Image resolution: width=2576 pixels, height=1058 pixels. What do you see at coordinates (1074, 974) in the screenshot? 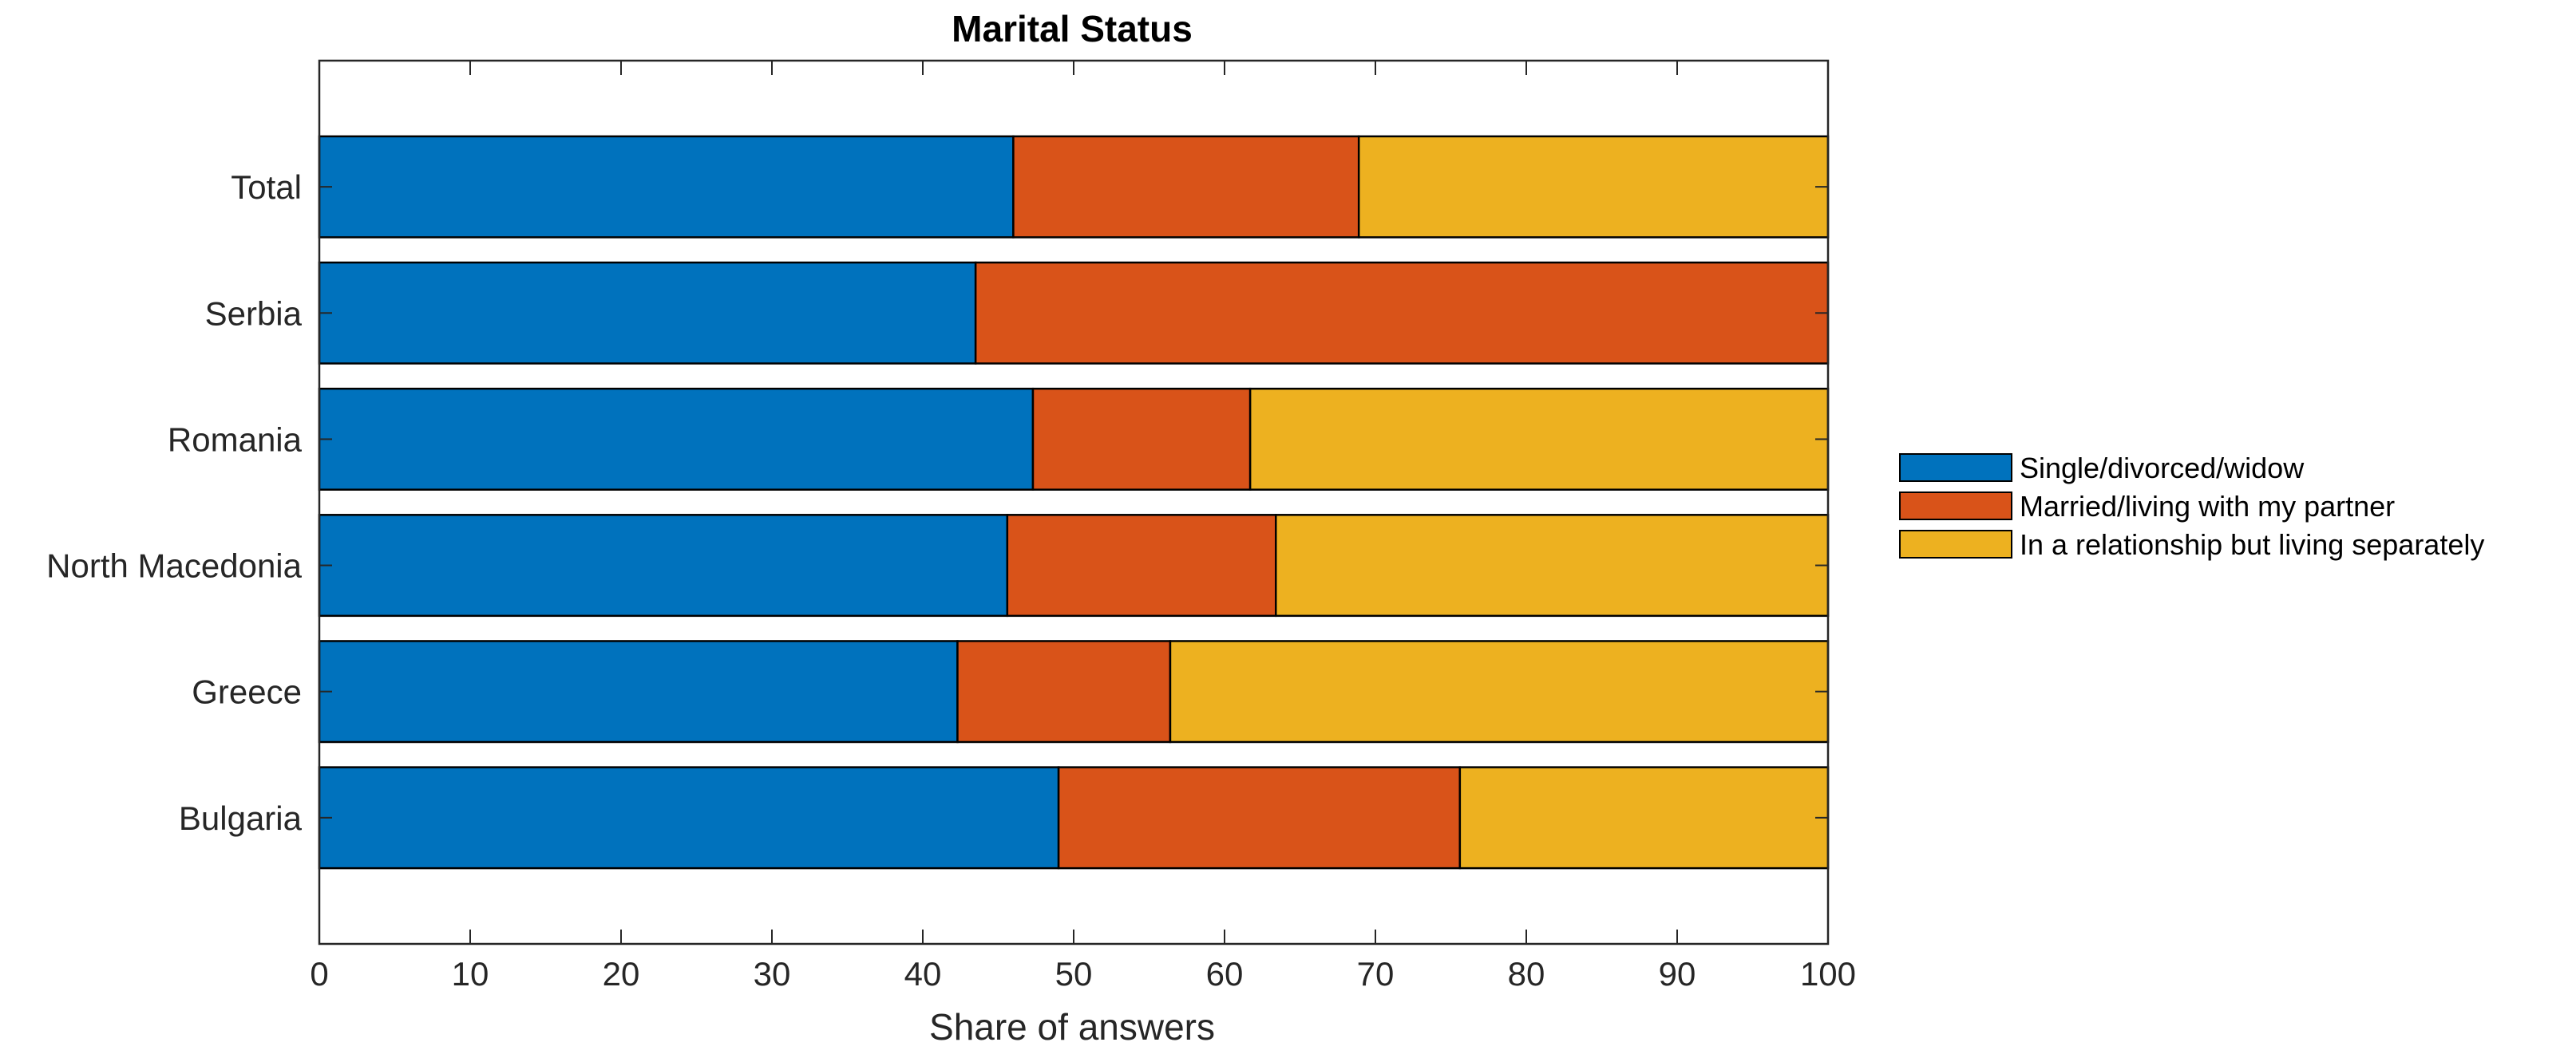
I see `x-tick-label: 50` at bounding box center [1074, 974].